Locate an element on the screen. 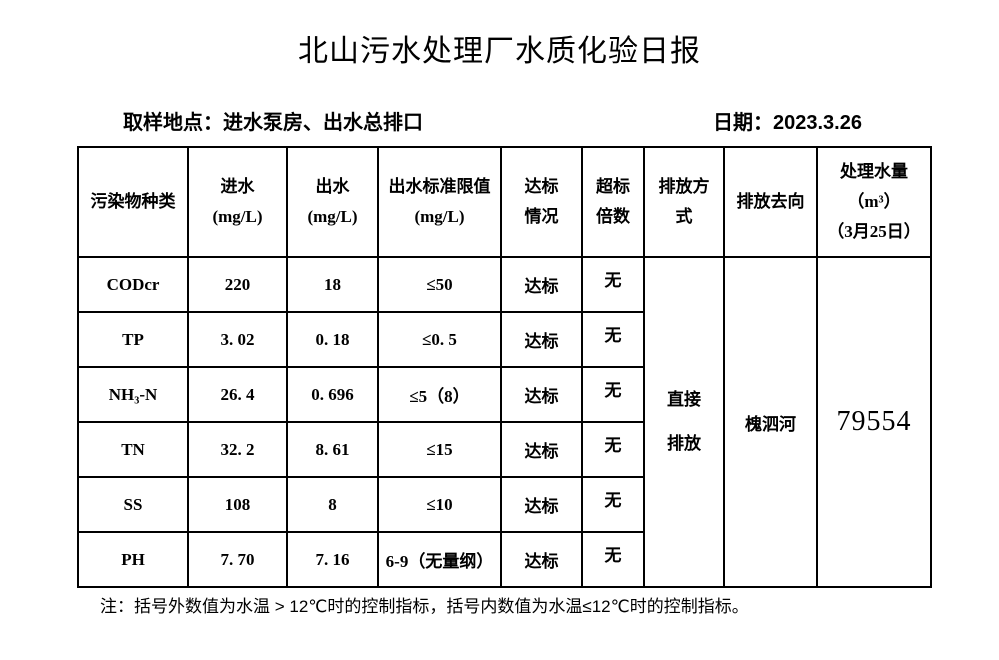 The image size is (999, 660). table-row: NH₃-N 26. 4 0. 696 ≤5（8） 达标 无 is located at coordinates (504, 394).